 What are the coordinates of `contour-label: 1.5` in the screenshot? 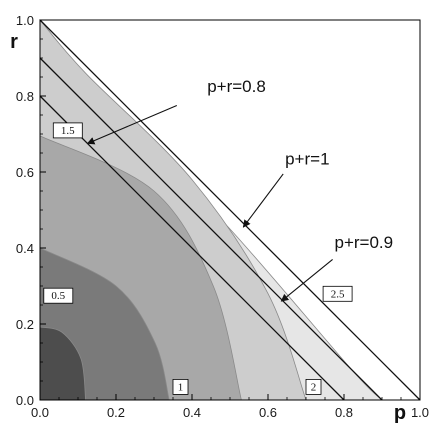 It's located at (67, 130).